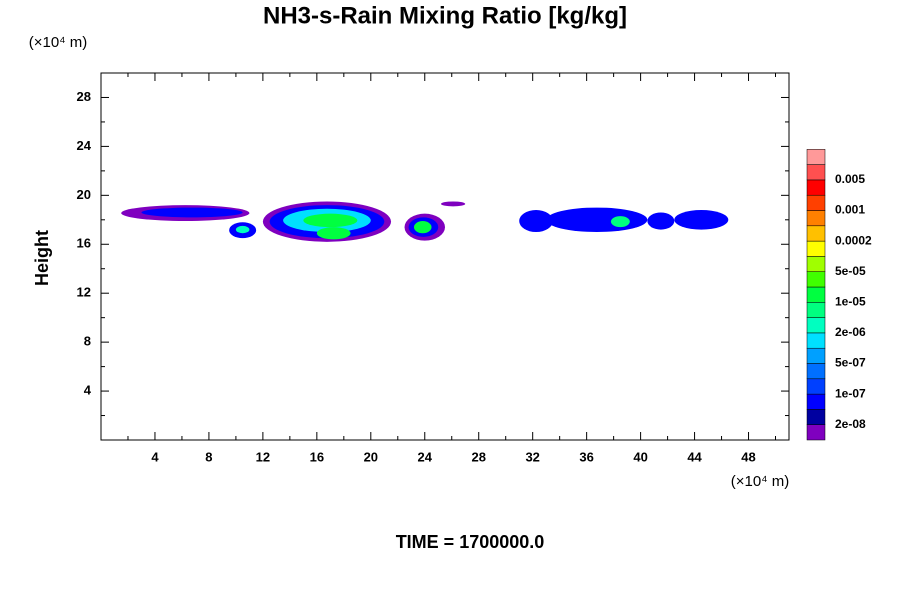 The height and width of the screenshot is (600, 900). I want to click on colorbar-label: 5e-07, so click(850, 363).